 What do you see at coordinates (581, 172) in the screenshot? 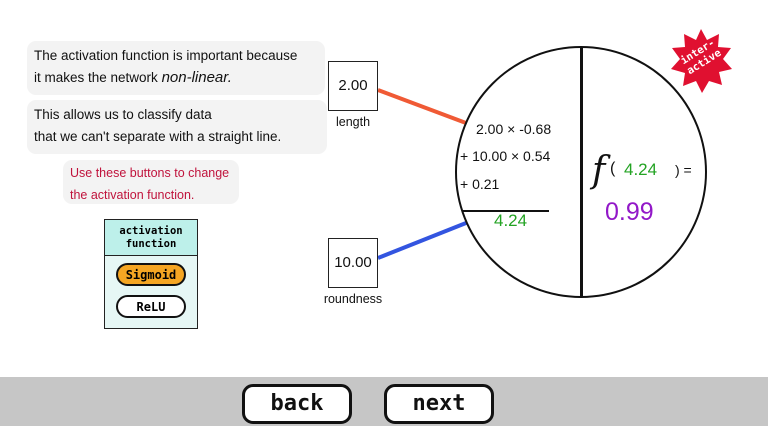
I see `neuron-divider` at bounding box center [581, 172].